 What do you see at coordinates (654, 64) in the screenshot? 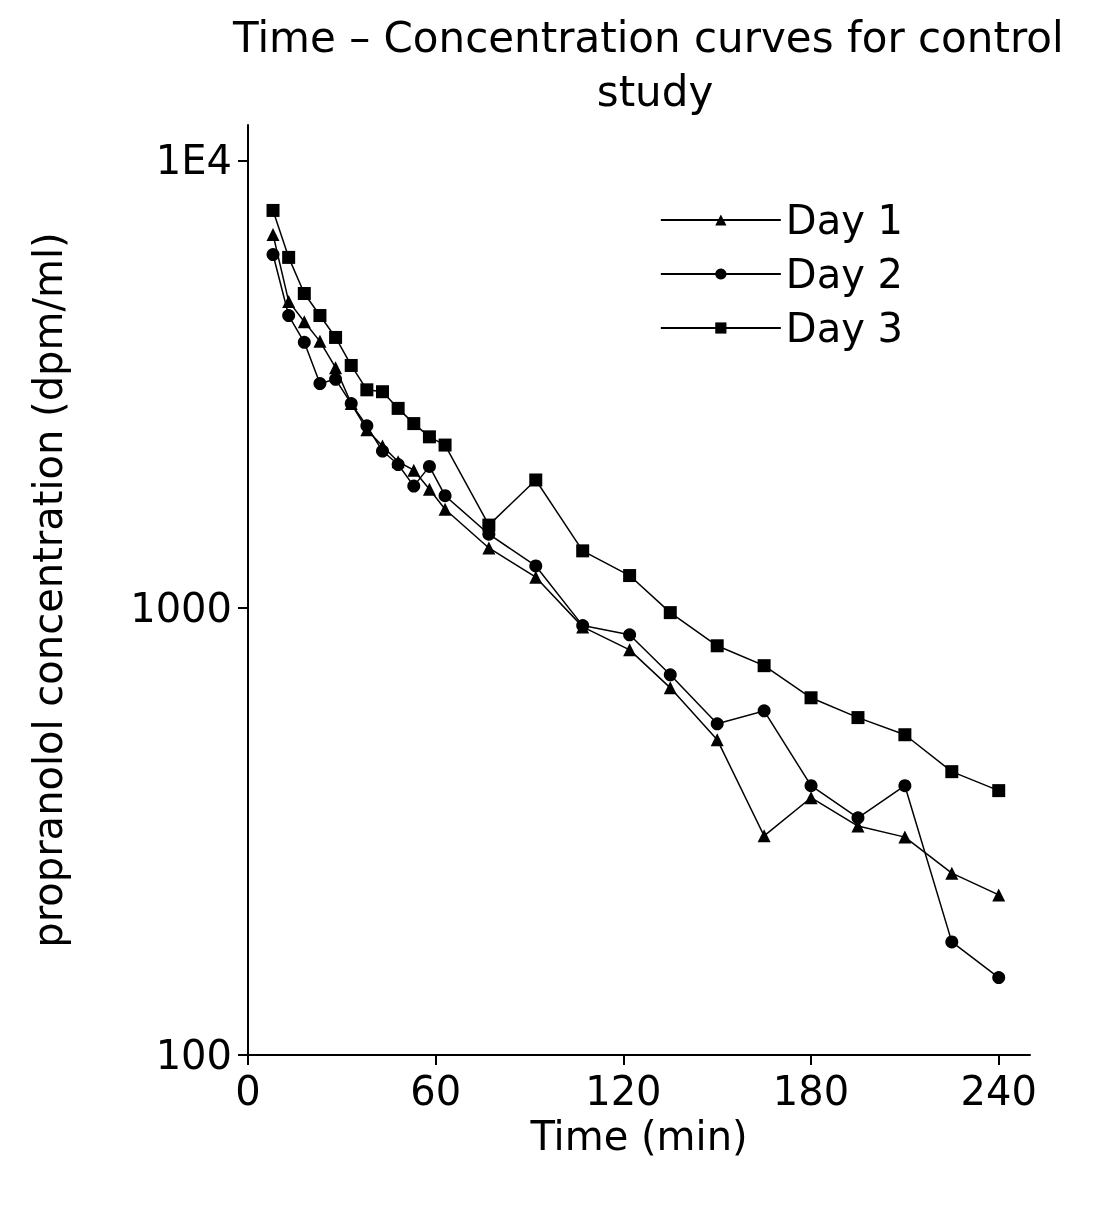
I see `chart-title: Time – Concentration curves for control study` at bounding box center [654, 64].